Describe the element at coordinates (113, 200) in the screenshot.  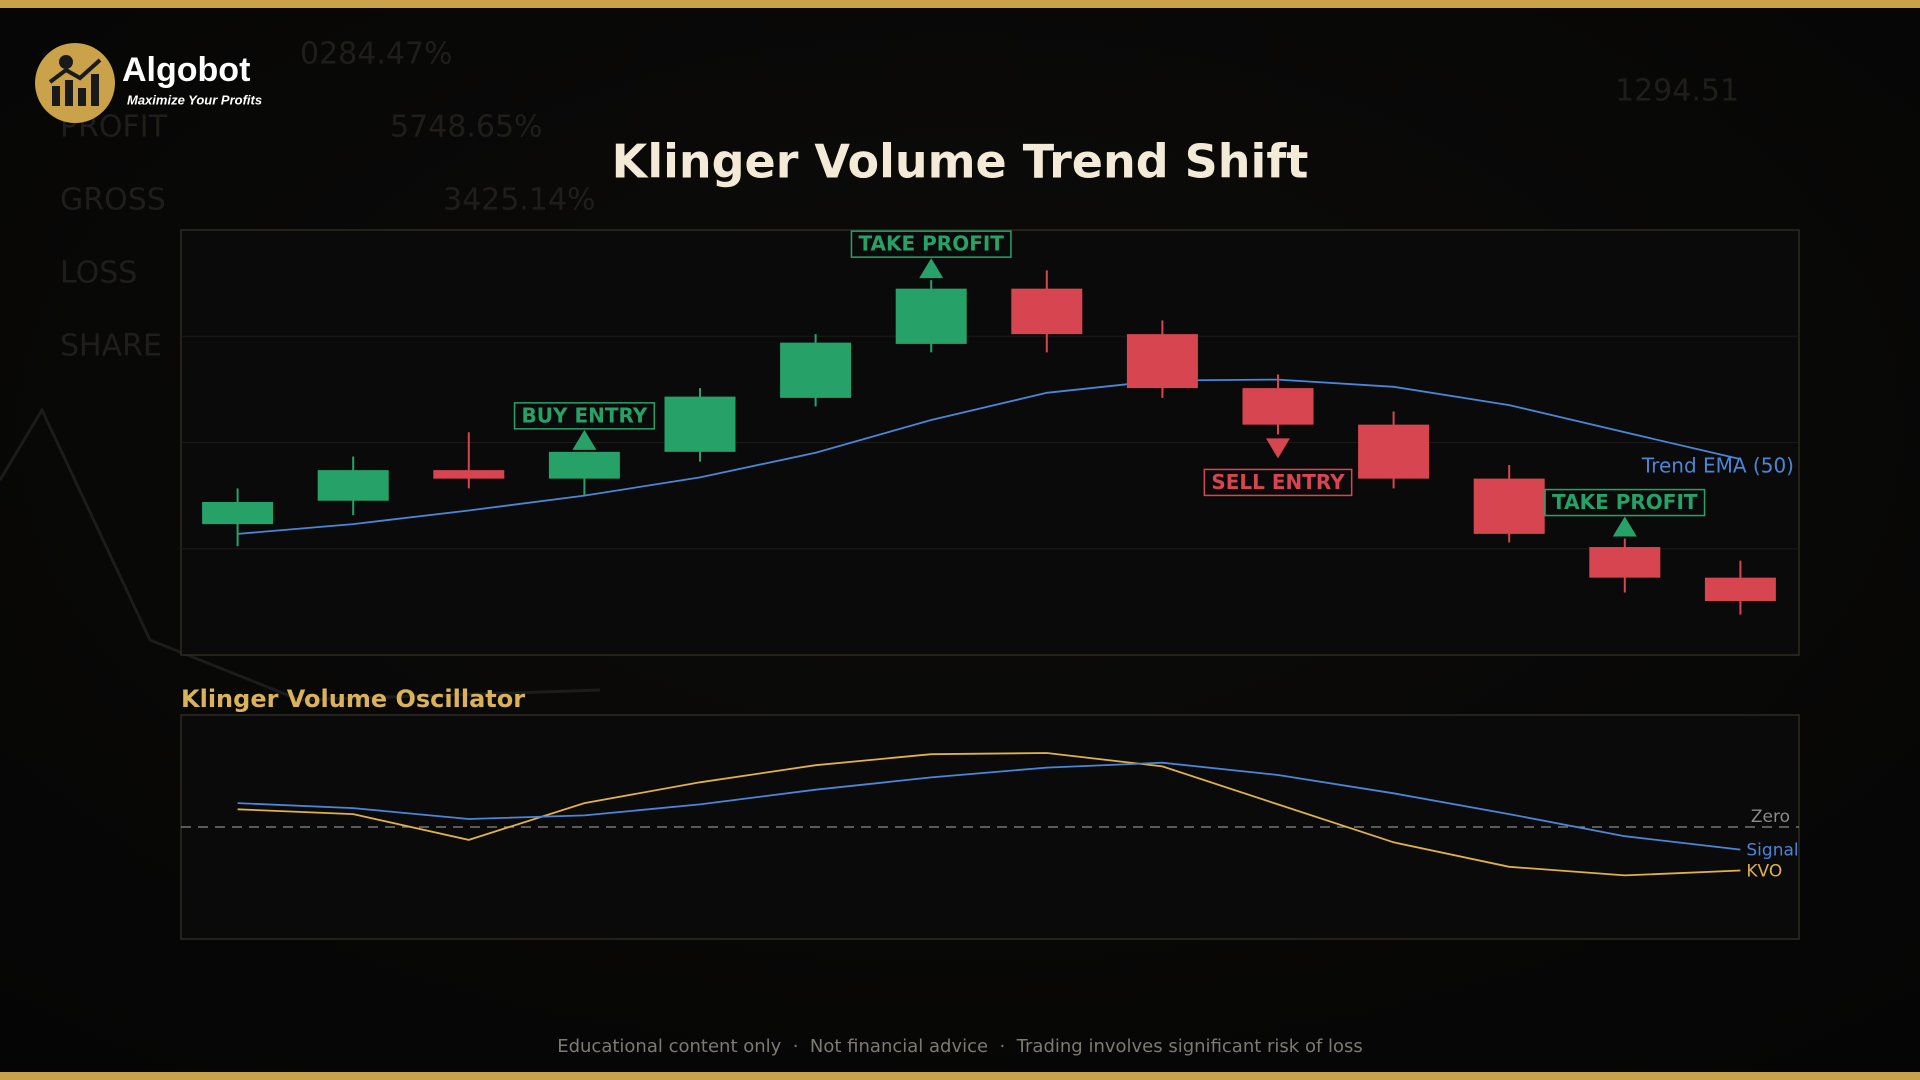
I see `bg-label: GROSS` at that location.